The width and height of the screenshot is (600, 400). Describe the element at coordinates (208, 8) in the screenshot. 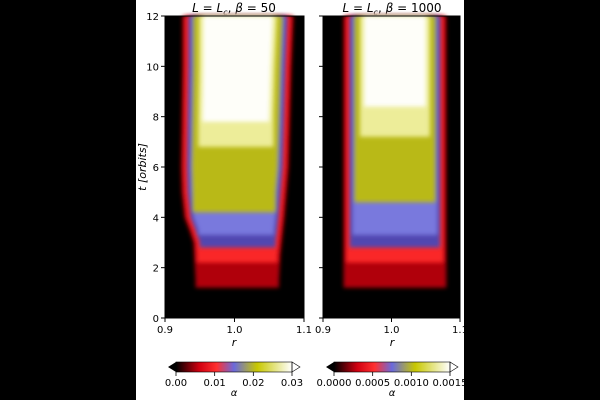

I see `panel1-title-eq1: =` at that location.